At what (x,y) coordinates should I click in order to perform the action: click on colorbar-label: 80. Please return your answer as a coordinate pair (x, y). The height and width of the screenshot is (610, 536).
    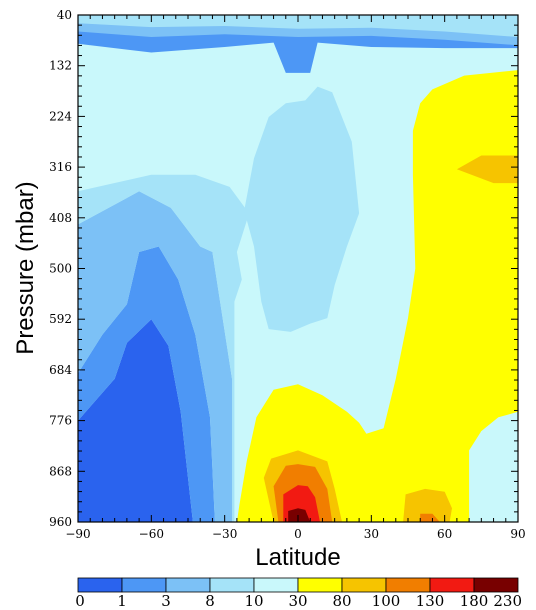
    Looking at the image, I should click on (341, 601).